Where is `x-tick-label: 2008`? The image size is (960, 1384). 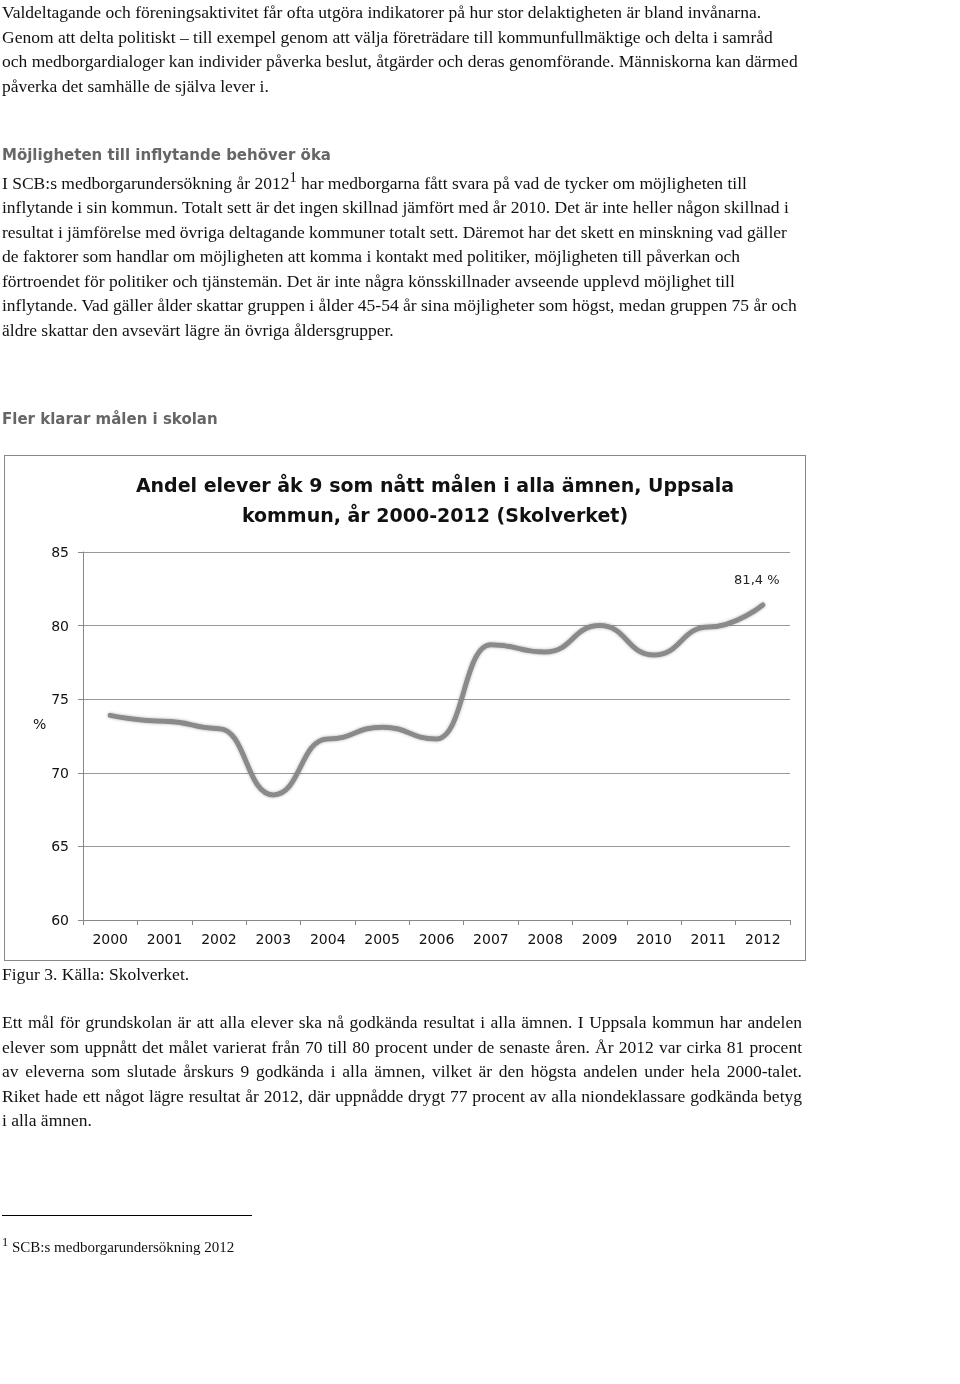 x-tick-label: 2008 is located at coordinates (545, 939).